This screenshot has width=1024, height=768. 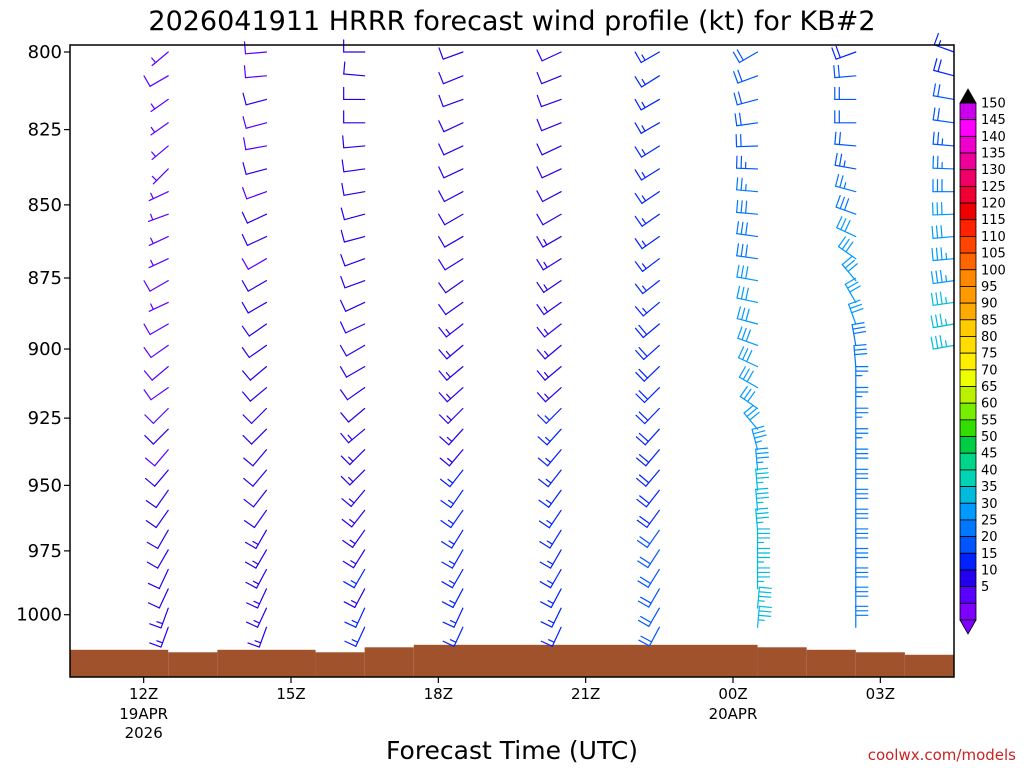 What do you see at coordinates (989, 337) in the screenshot?
I see `colorbar-label: 80` at bounding box center [989, 337].